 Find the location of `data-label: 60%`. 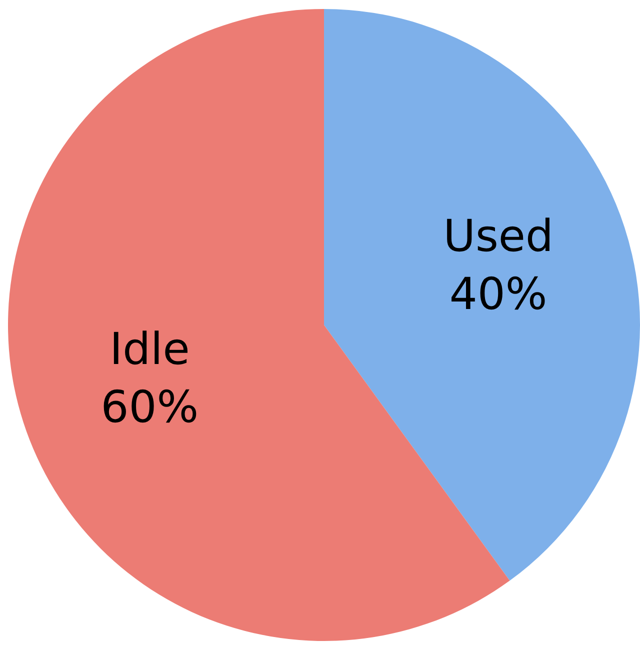

data-label: 60% is located at coordinates (149, 408).